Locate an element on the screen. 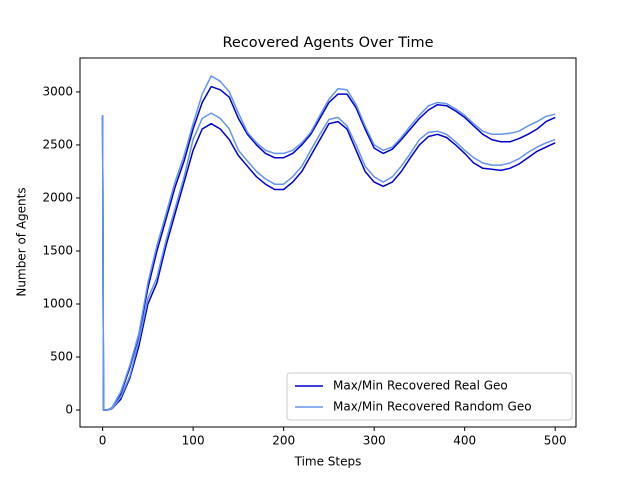  y-tick-label: 500 is located at coordinates (61, 357).